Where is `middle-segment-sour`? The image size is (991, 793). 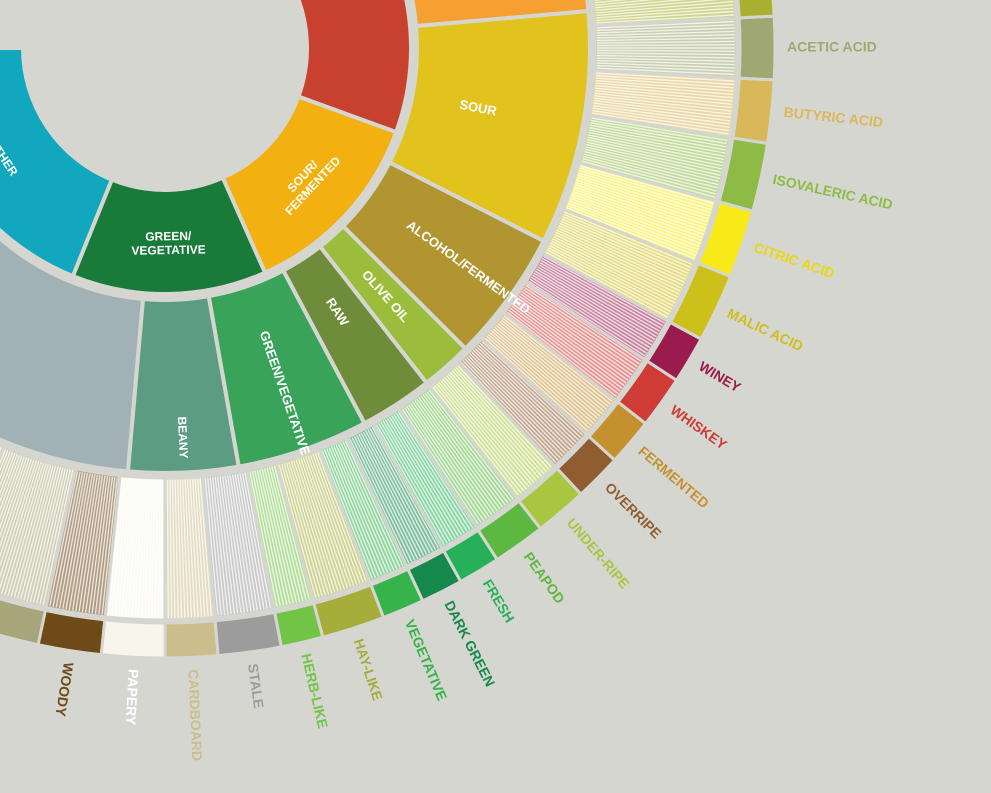
middle-segment-sour is located at coordinates (489, 126).